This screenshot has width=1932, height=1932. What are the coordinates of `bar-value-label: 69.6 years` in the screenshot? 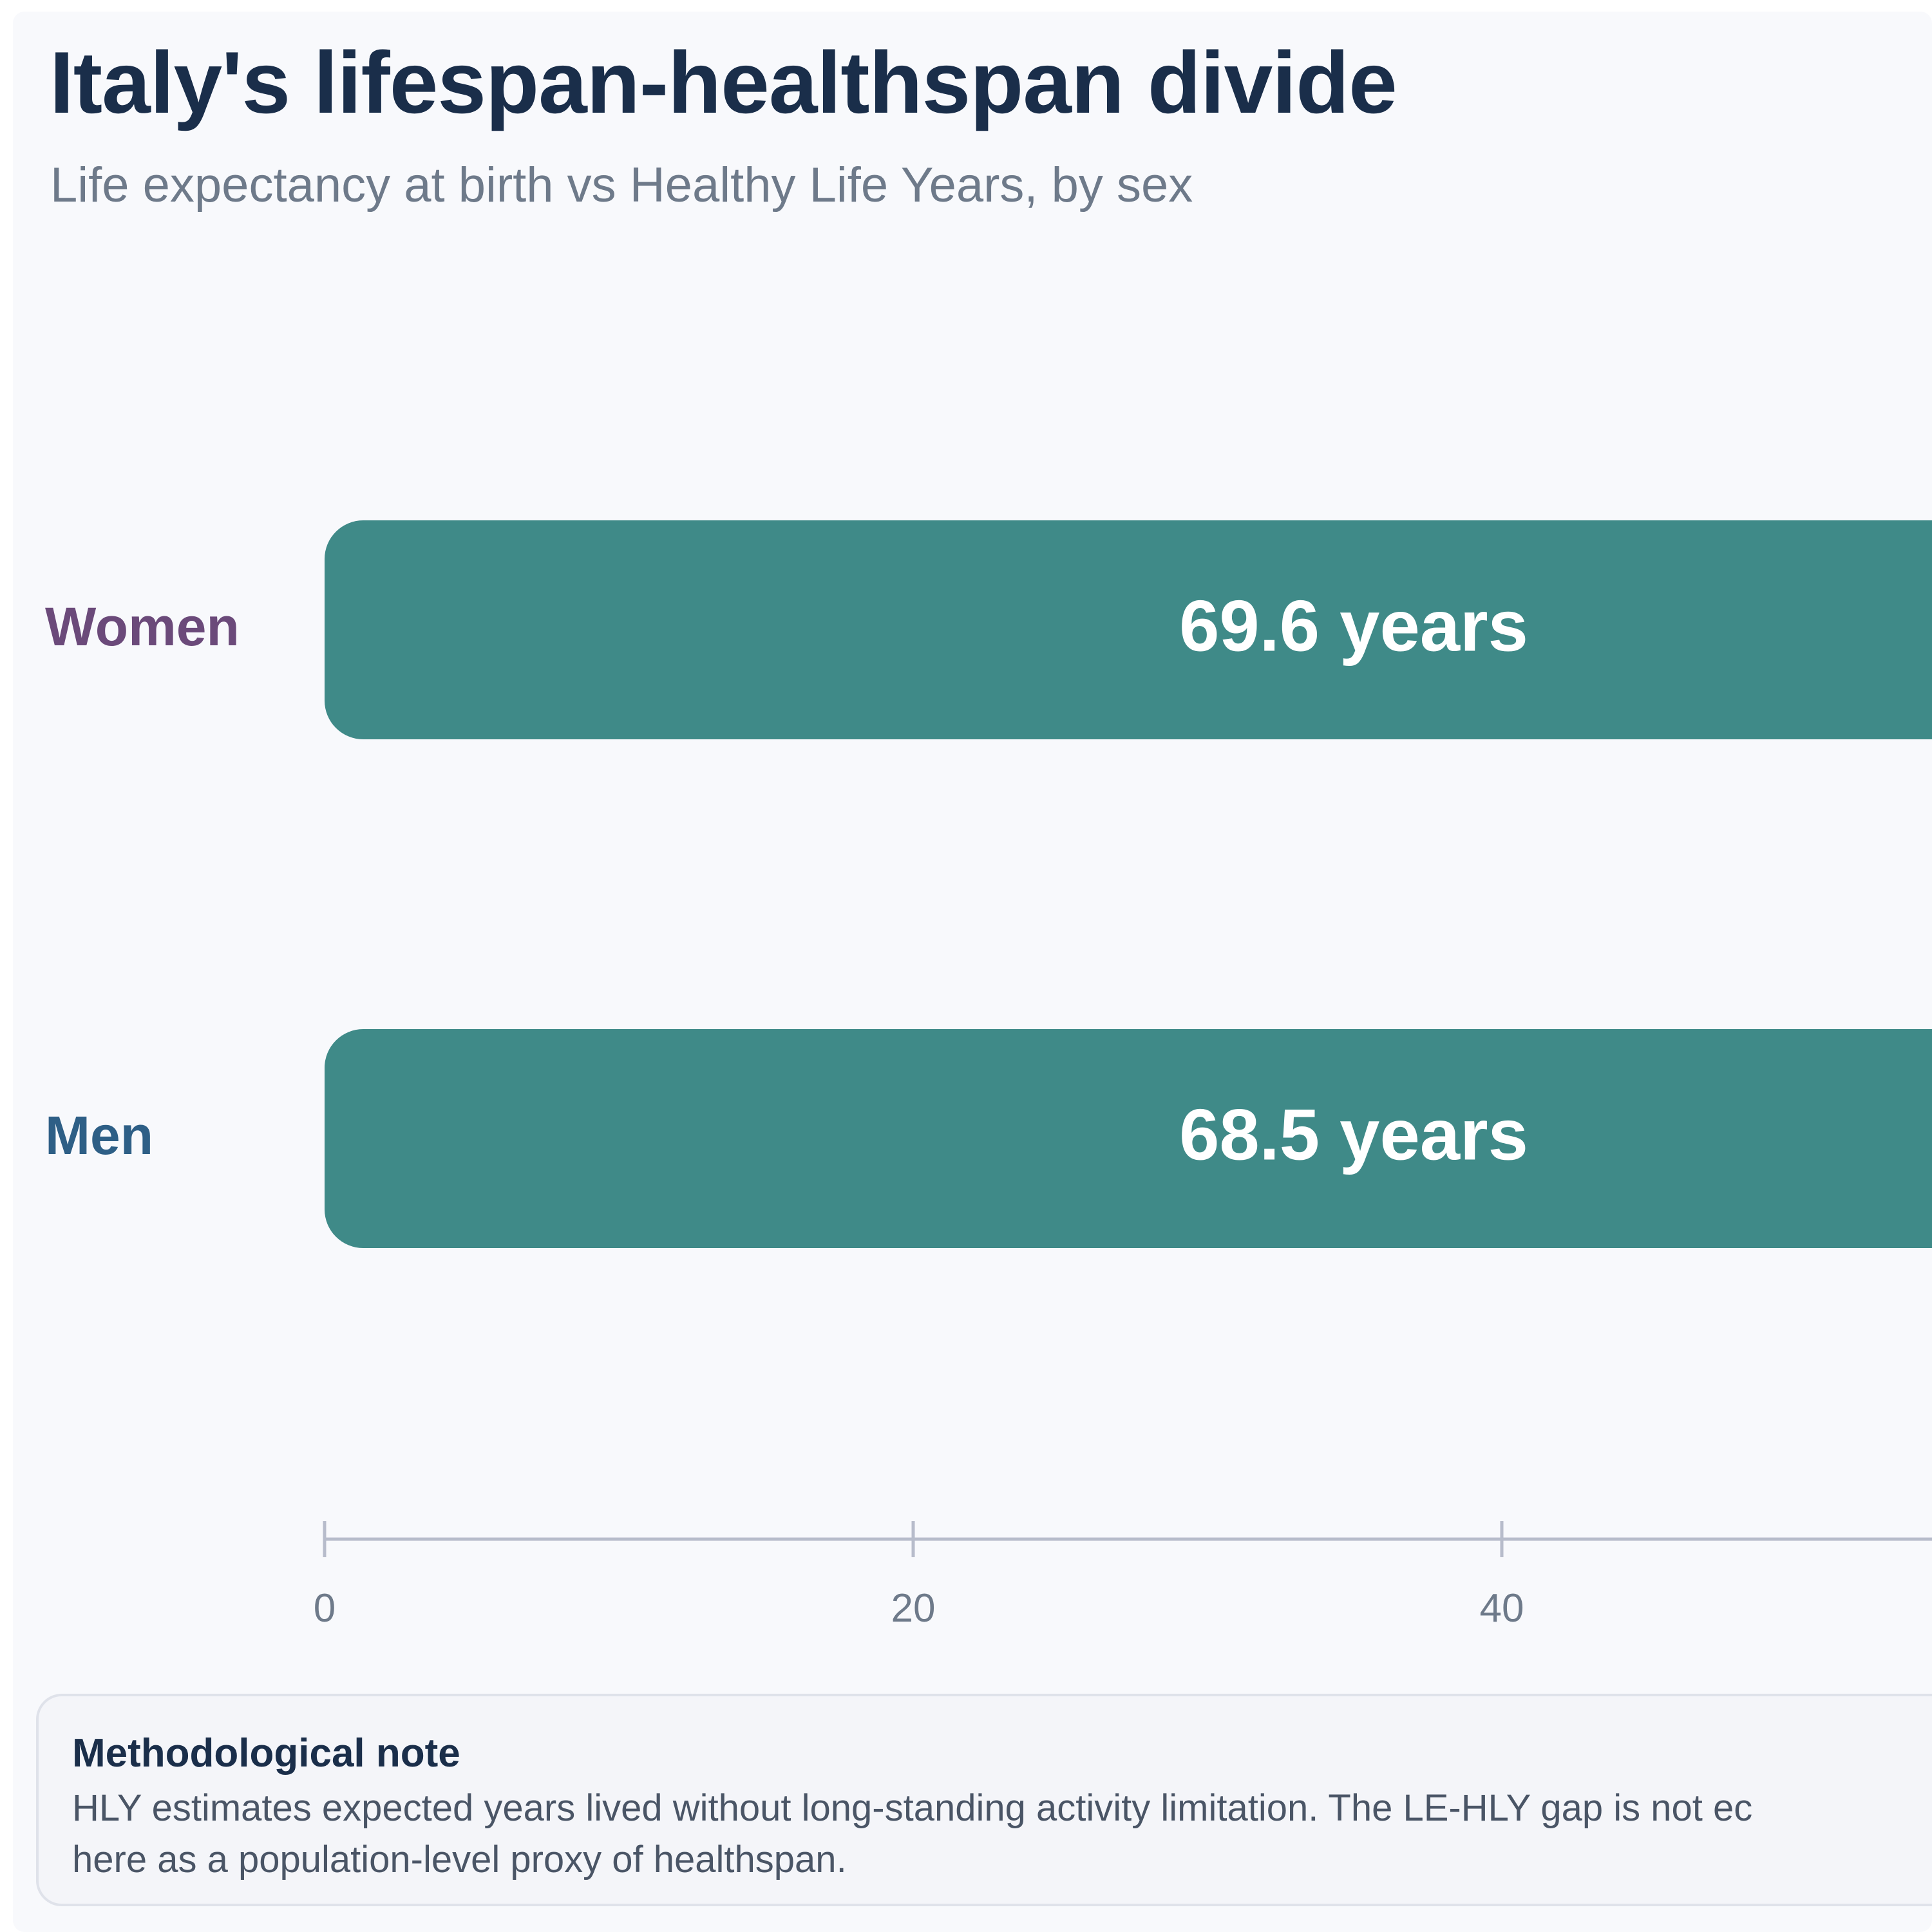 It's located at (1353, 626).